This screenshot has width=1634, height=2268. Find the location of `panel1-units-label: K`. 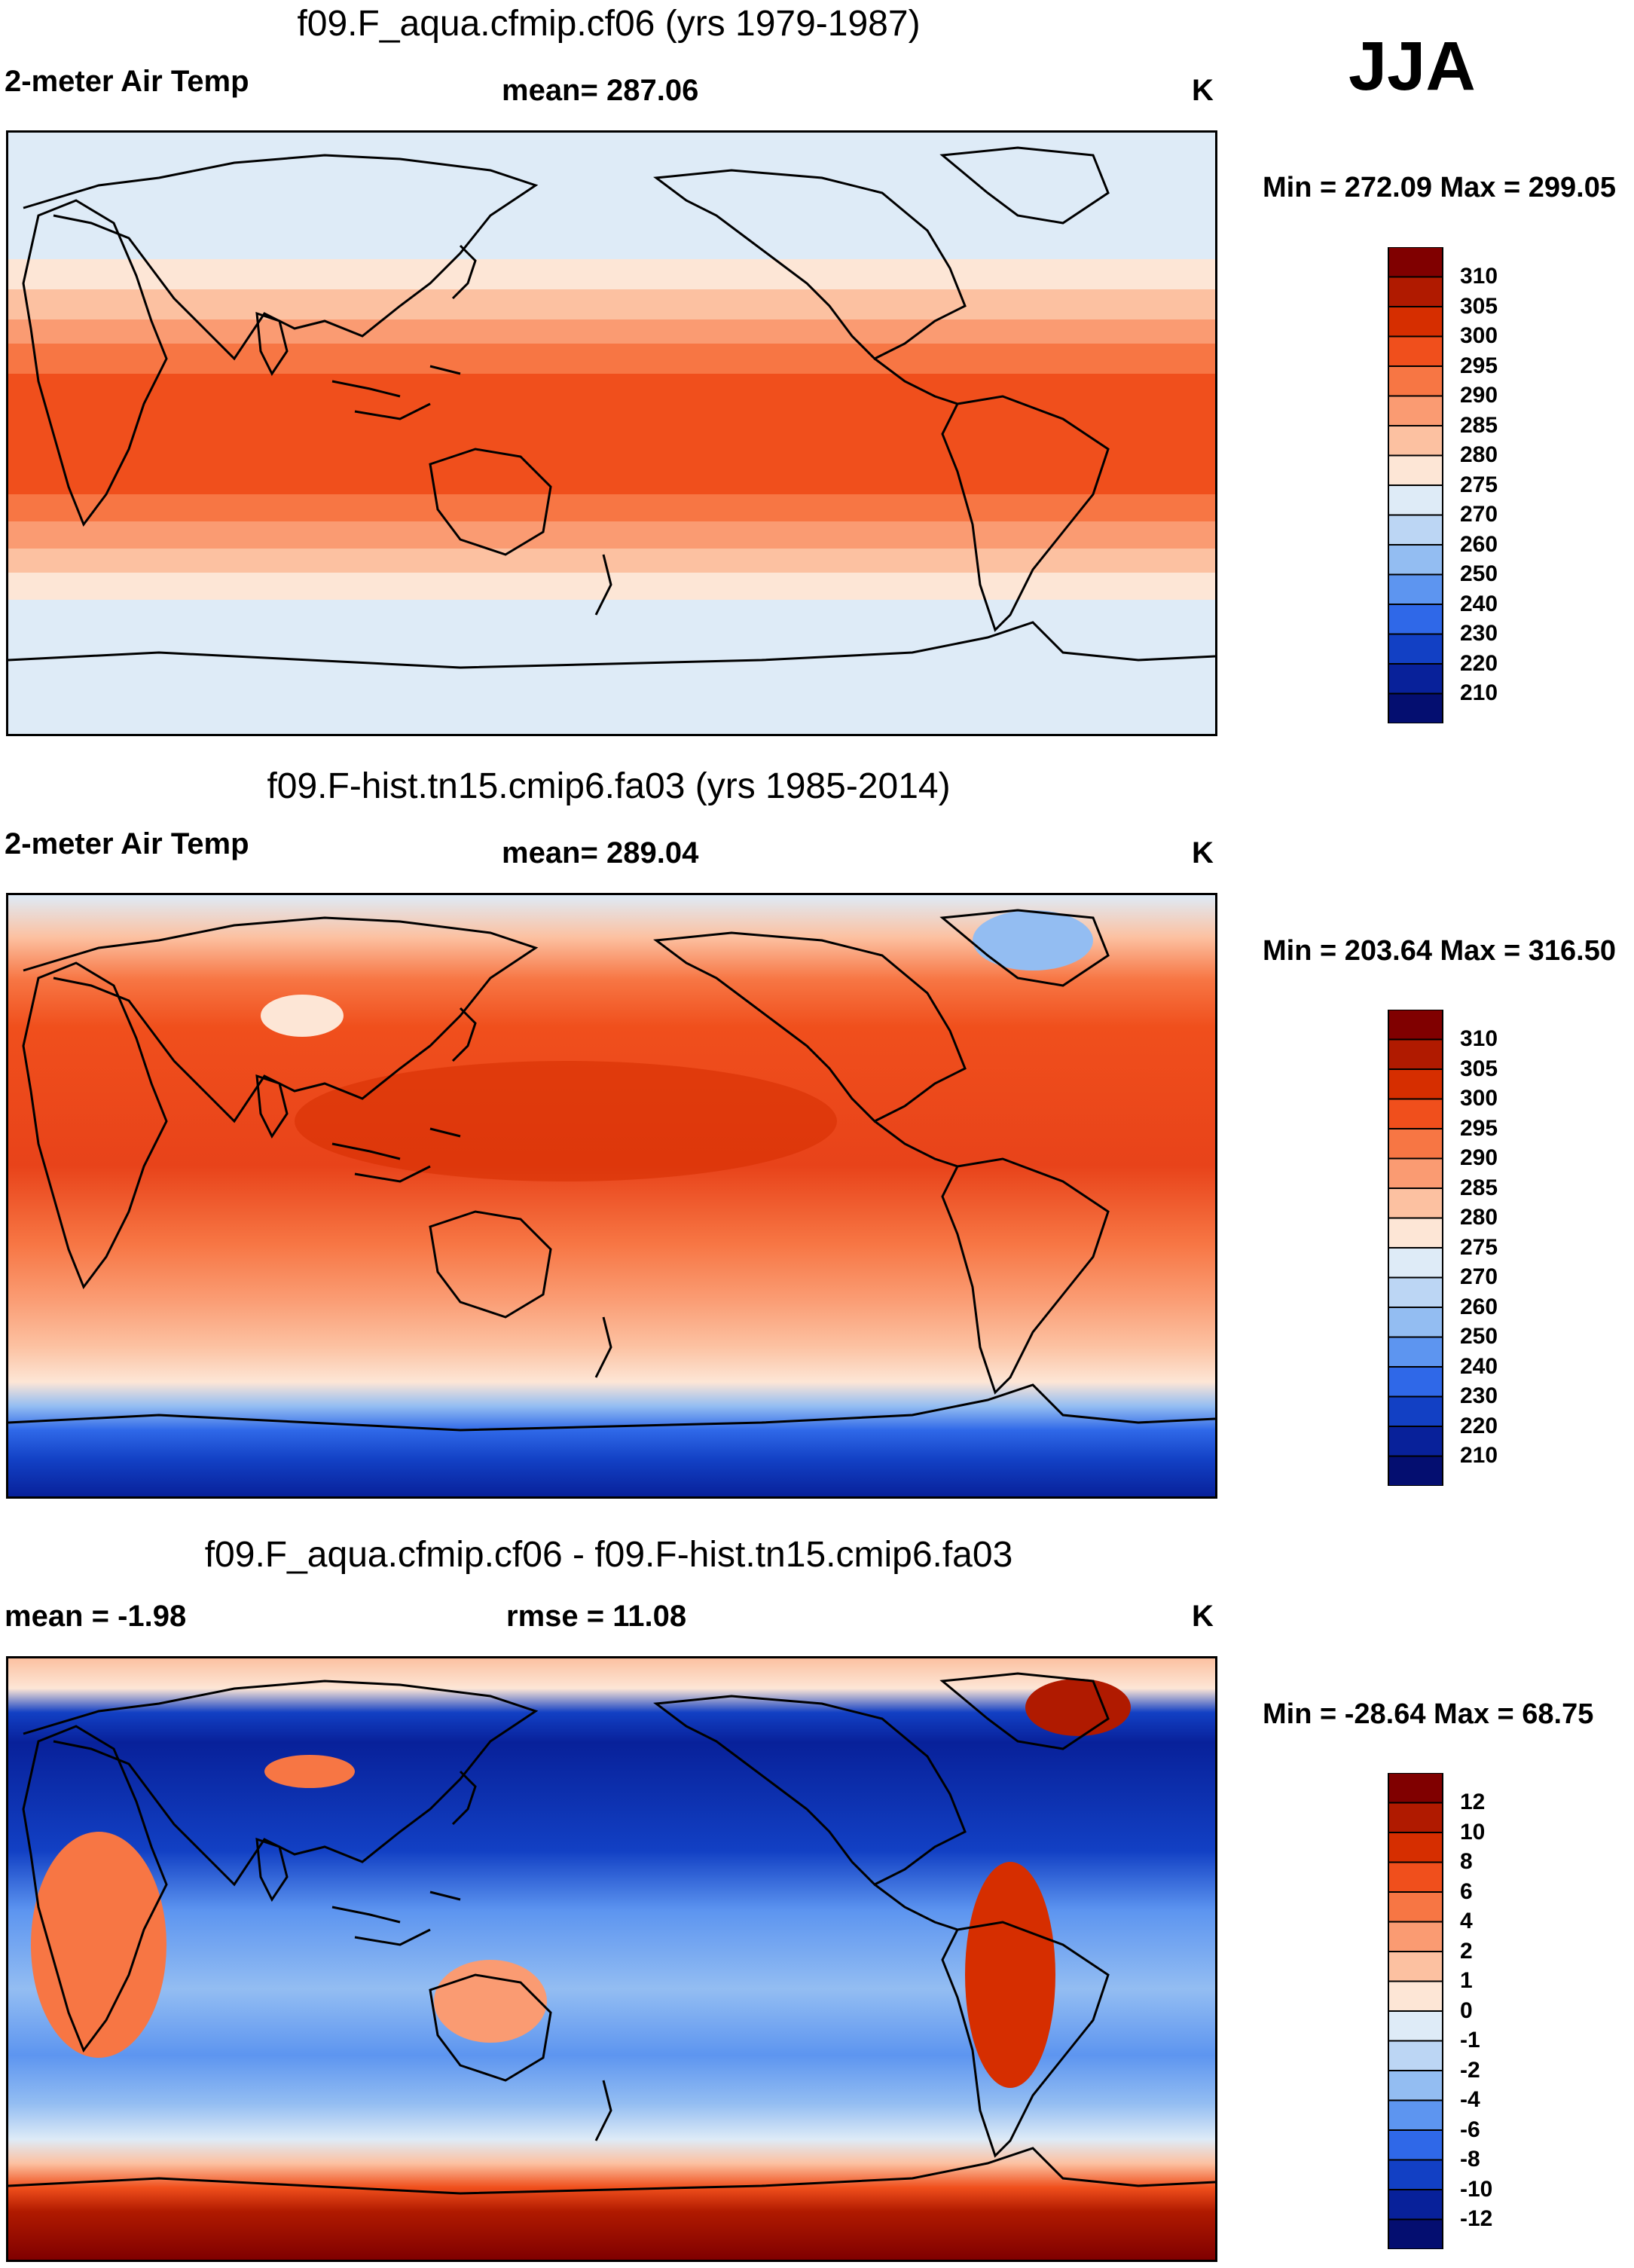

panel1-units-label: K is located at coordinates (1203, 90).